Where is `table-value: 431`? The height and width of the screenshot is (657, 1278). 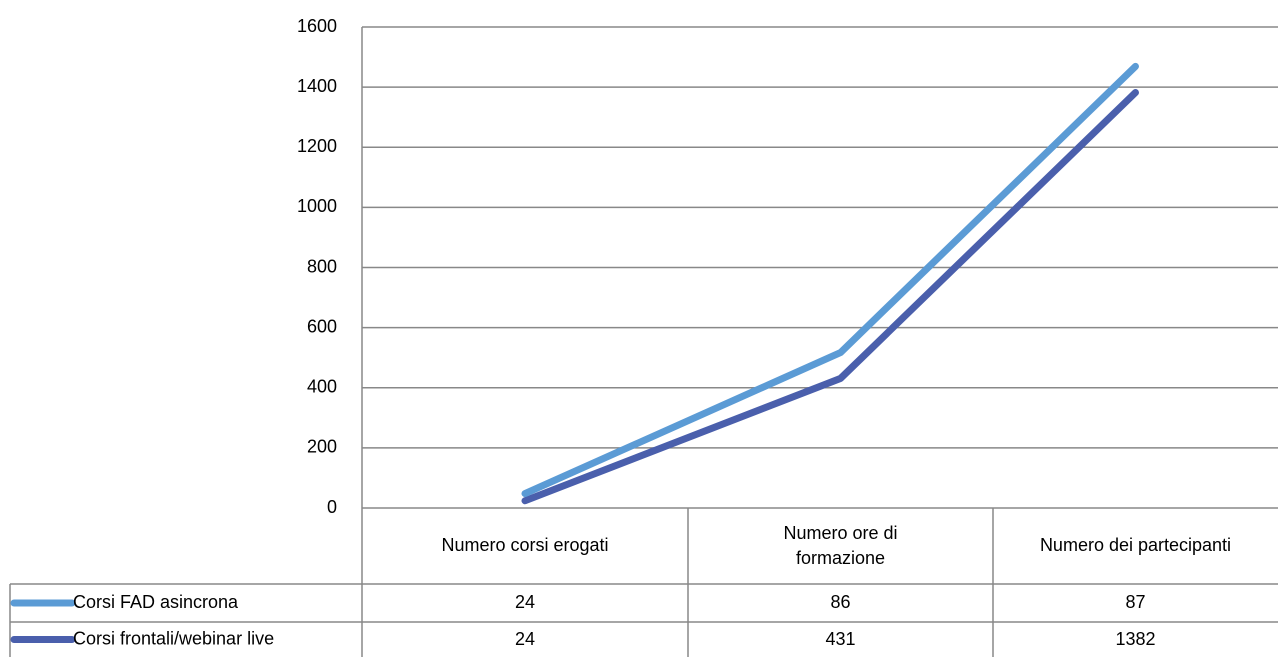 table-value: 431 is located at coordinates (840, 638).